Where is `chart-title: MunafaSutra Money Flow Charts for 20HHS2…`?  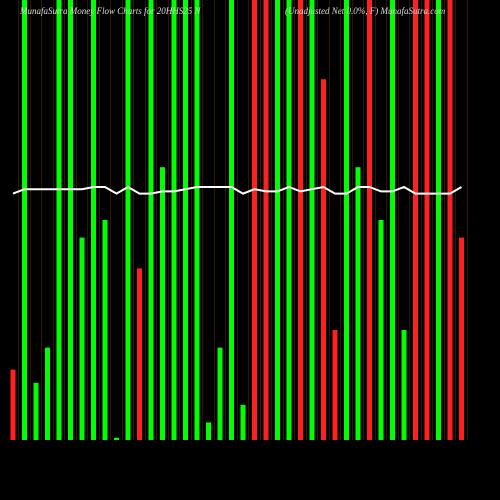 chart-title: MunafaSutra Money Flow Charts for 20HHS2… is located at coordinates (110, 11).